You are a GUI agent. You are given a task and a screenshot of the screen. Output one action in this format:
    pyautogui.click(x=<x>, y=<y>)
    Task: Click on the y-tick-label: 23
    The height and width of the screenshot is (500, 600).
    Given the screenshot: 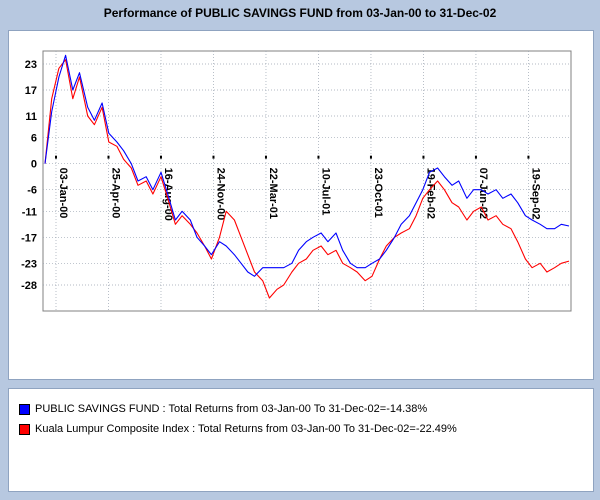 What is the action you would take?
    pyautogui.click(x=31, y=65)
    